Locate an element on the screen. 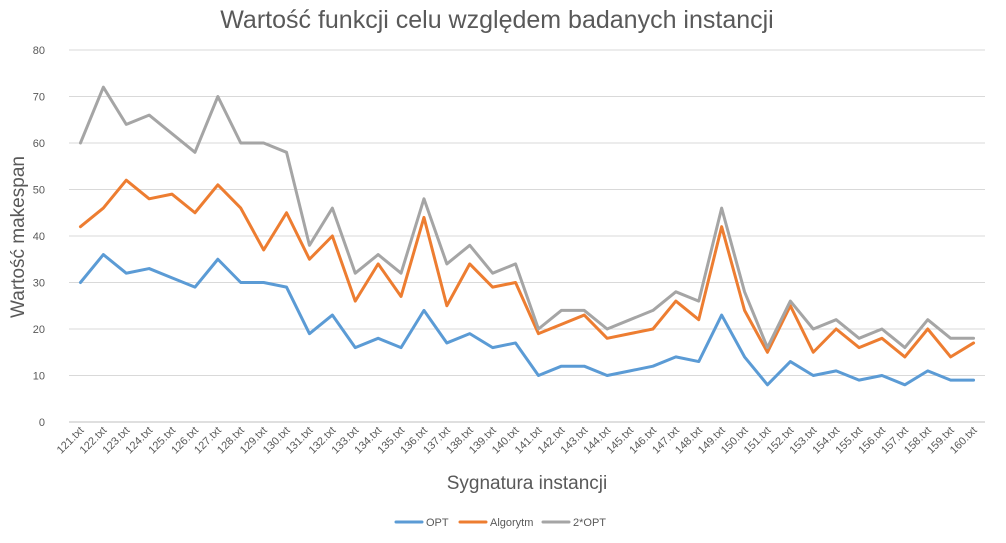 Image resolution: width=1006 pixels, height=543 pixels. y-axis-ticks: 0 10 20 30 40 50 60 70 80 is located at coordinates (39, 237).